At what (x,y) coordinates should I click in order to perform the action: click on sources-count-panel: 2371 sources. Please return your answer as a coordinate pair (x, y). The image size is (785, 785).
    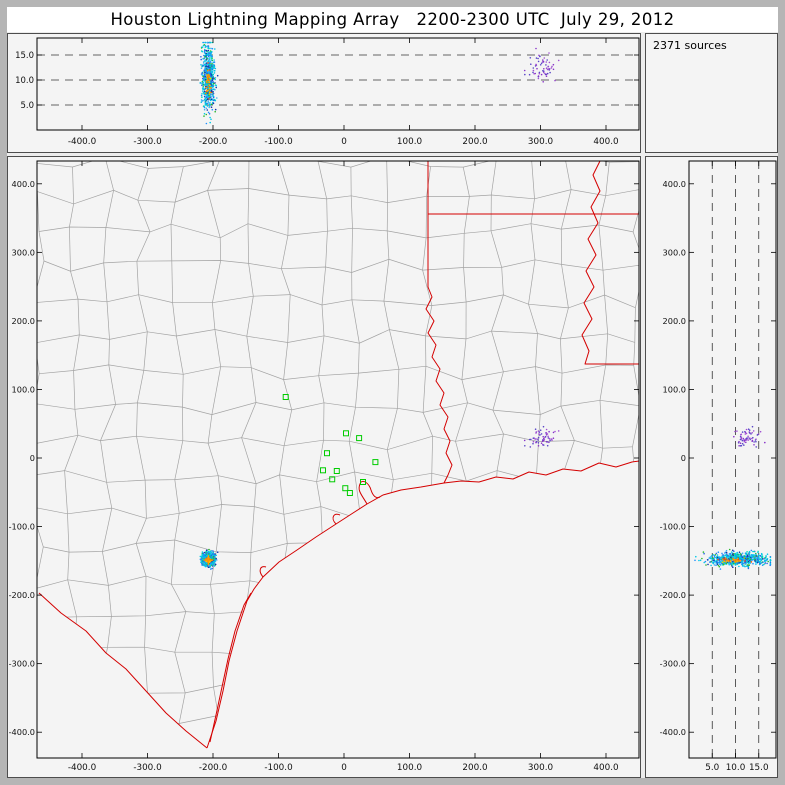
    Looking at the image, I should click on (711, 93).